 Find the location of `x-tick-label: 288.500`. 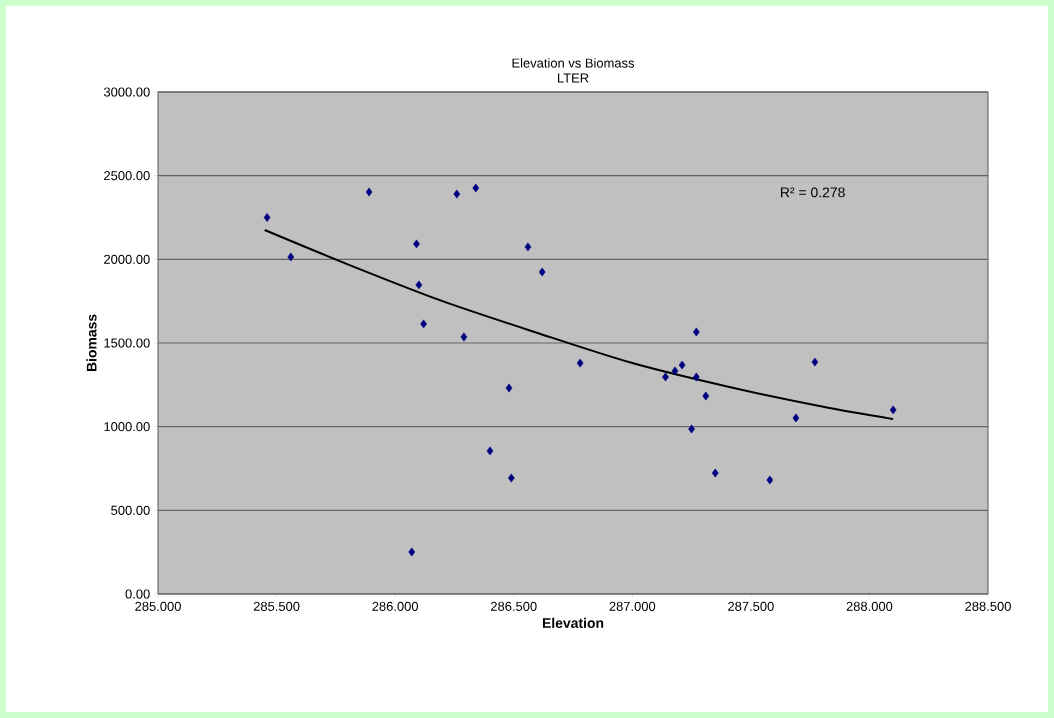

x-tick-label: 288.500 is located at coordinates (988, 606).